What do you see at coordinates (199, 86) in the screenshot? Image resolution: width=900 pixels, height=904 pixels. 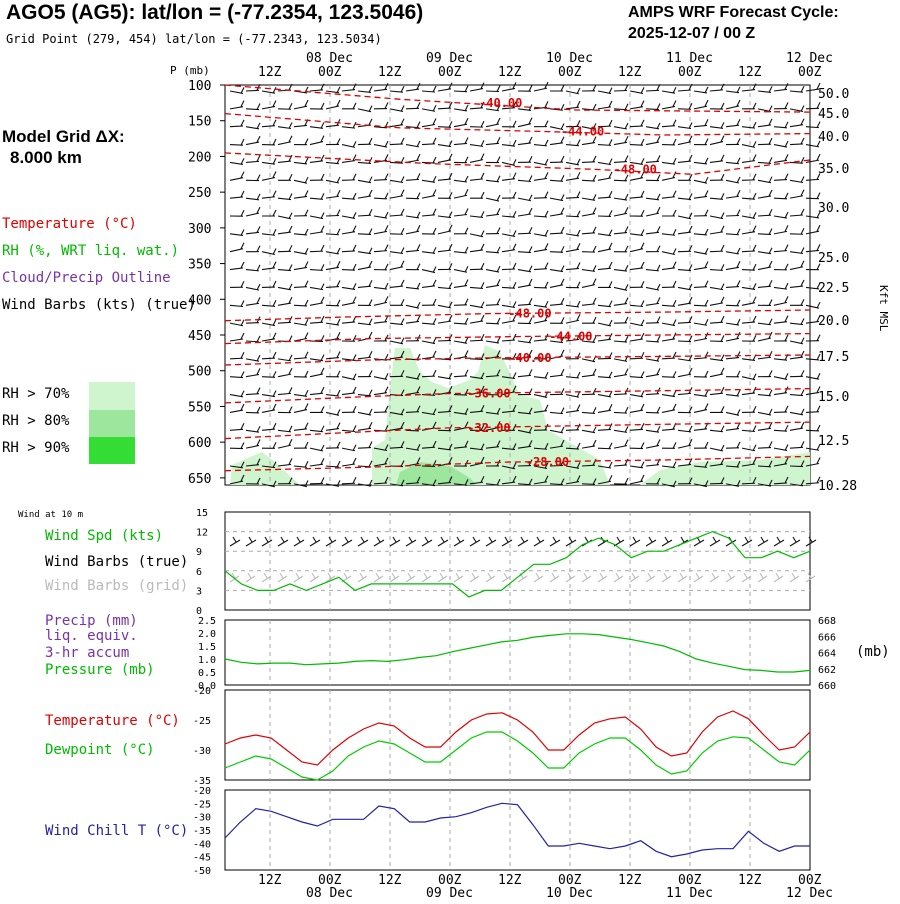 I see `pressure-tick-label: 100` at bounding box center [199, 86].